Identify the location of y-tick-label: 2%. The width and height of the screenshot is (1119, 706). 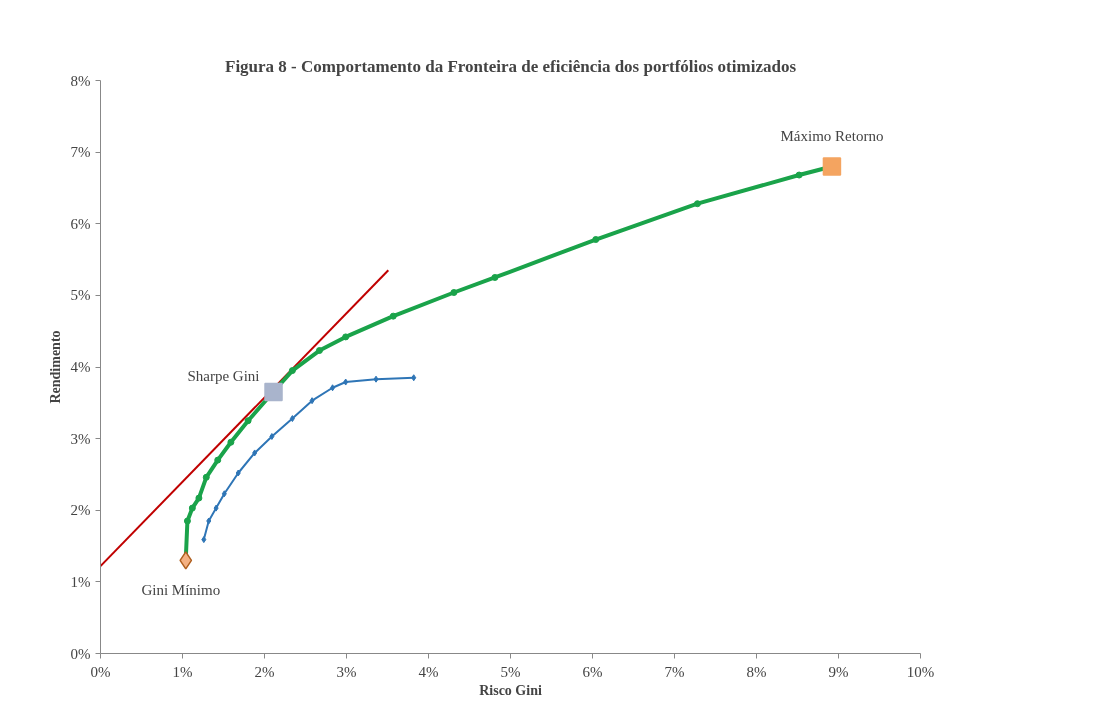
(80, 510).